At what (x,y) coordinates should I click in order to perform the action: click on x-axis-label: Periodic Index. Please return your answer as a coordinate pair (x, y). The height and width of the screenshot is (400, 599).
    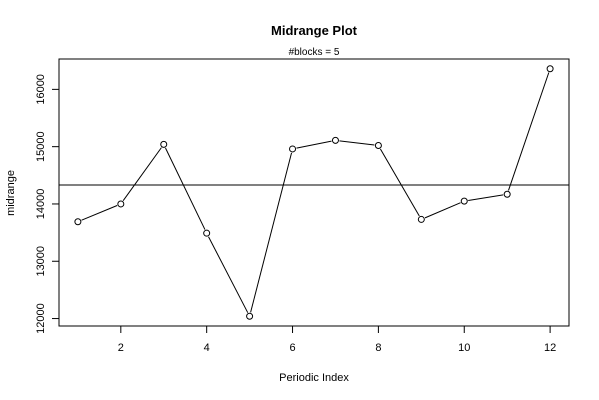
    Looking at the image, I should click on (314, 378).